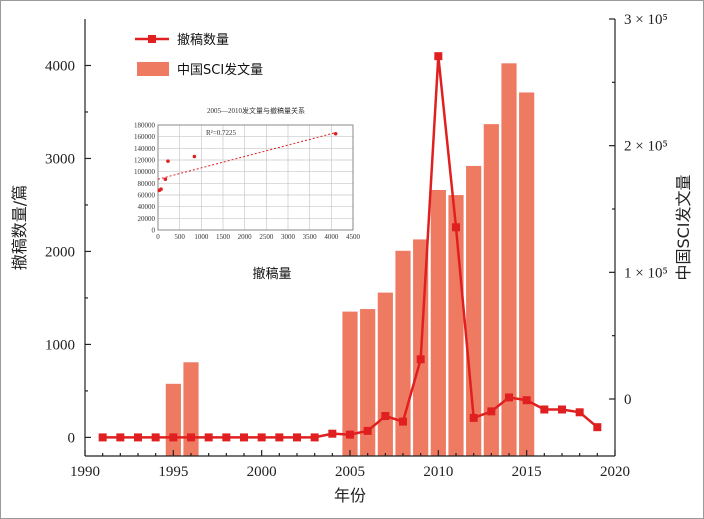 Image resolution: width=704 pixels, height=519 pixels. I want to click on inset-x-tick-label: 1500, so click(223, 237).